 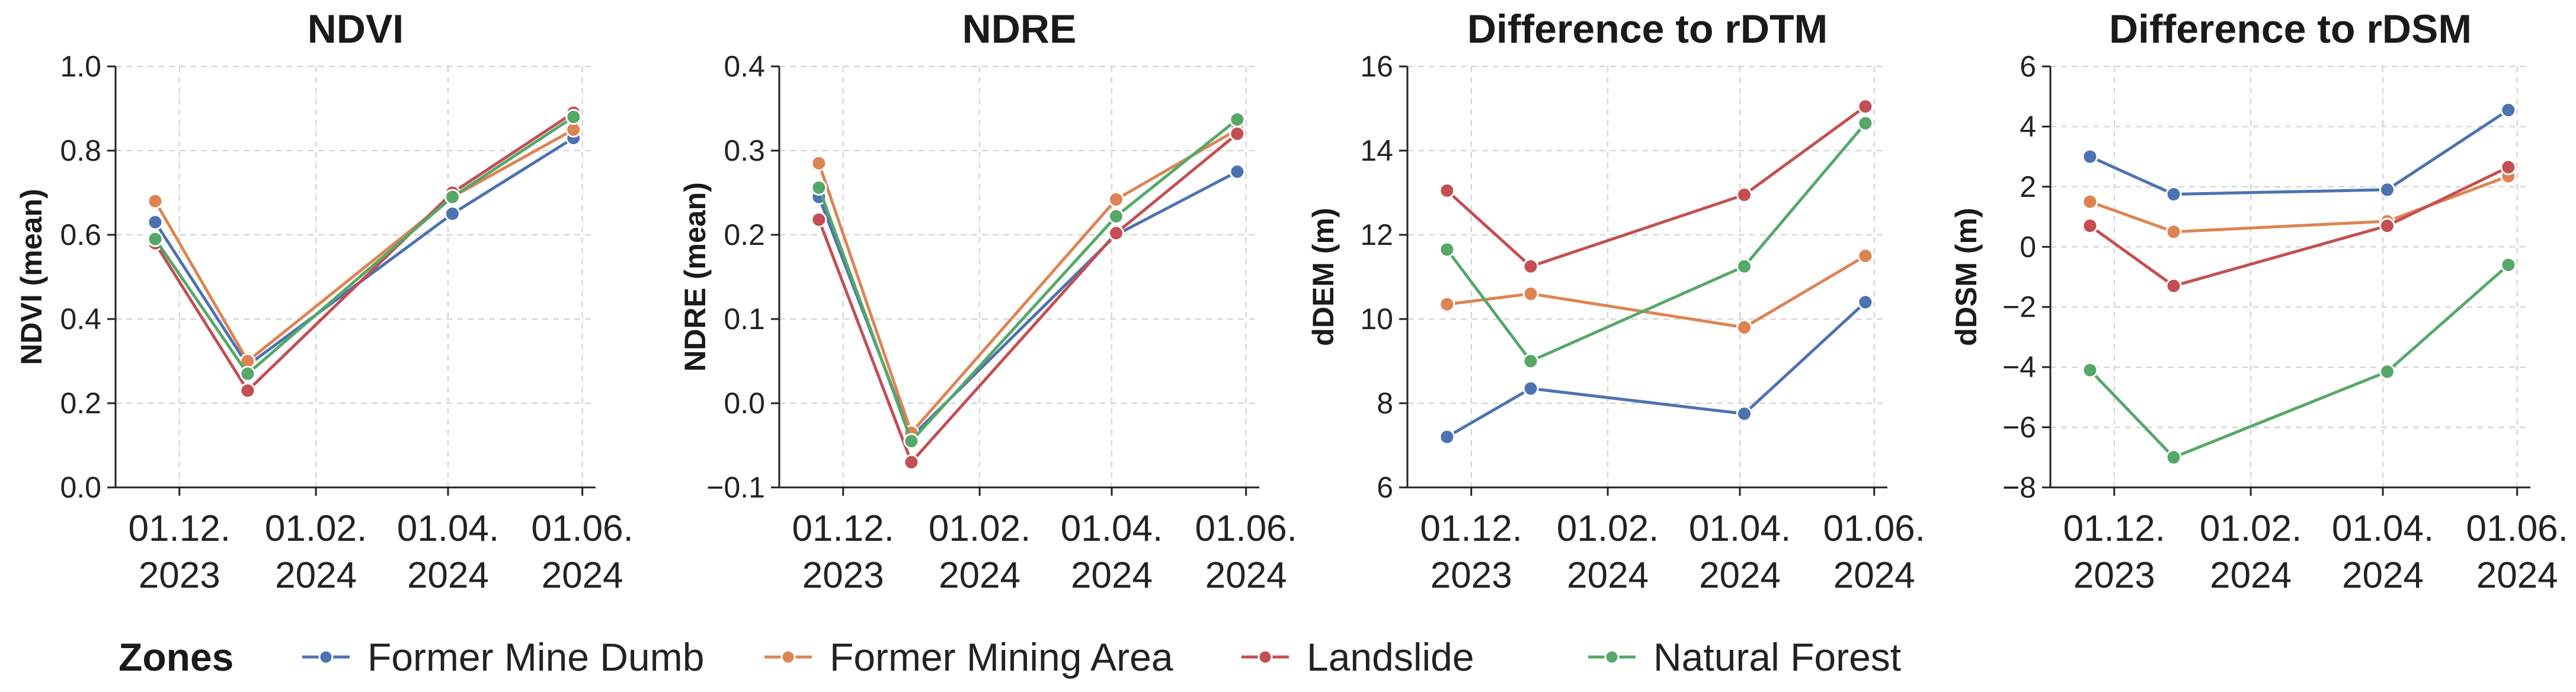 What do you see at coordinates (80, 235) in the screenshot?
I see `y-tick-label: 0.6` at bounding box center [80, 235].